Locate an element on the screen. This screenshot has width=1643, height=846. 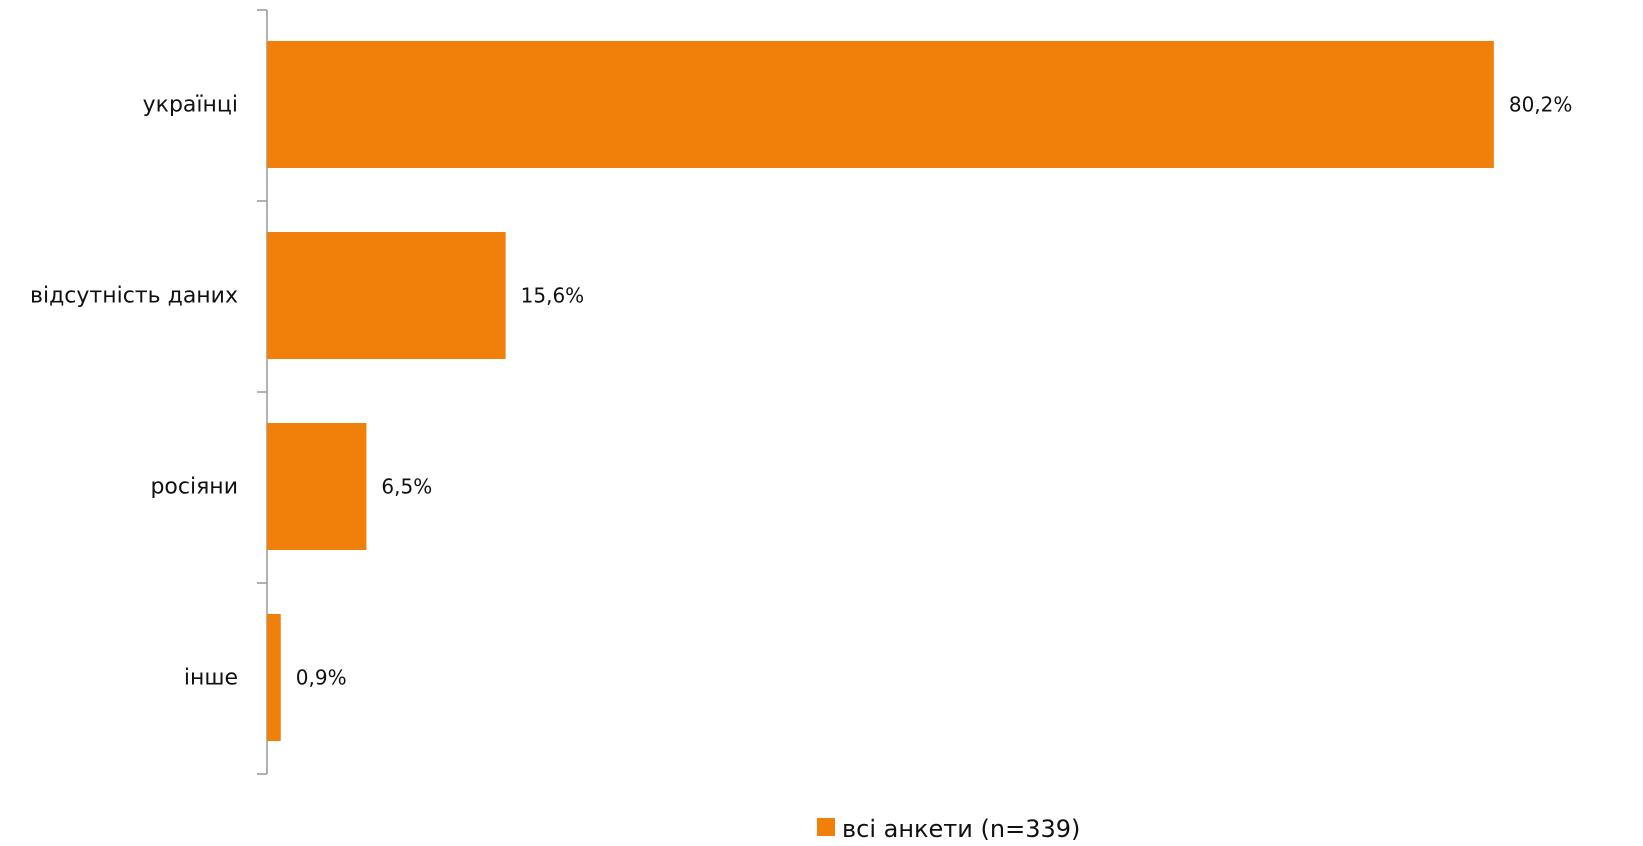
legend: всі анкети (n=339) is located at coordinates (948, 829).